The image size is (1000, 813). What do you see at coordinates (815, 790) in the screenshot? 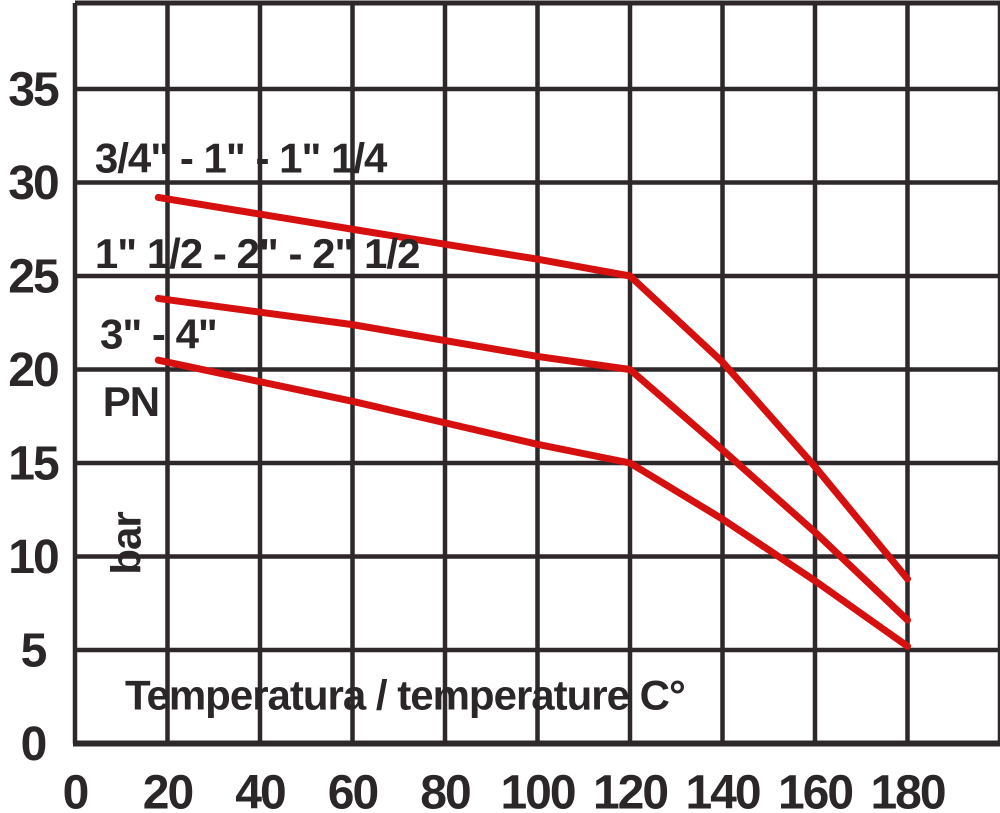
I see `x-tick-label: 160` at bounding box center [815, 790].